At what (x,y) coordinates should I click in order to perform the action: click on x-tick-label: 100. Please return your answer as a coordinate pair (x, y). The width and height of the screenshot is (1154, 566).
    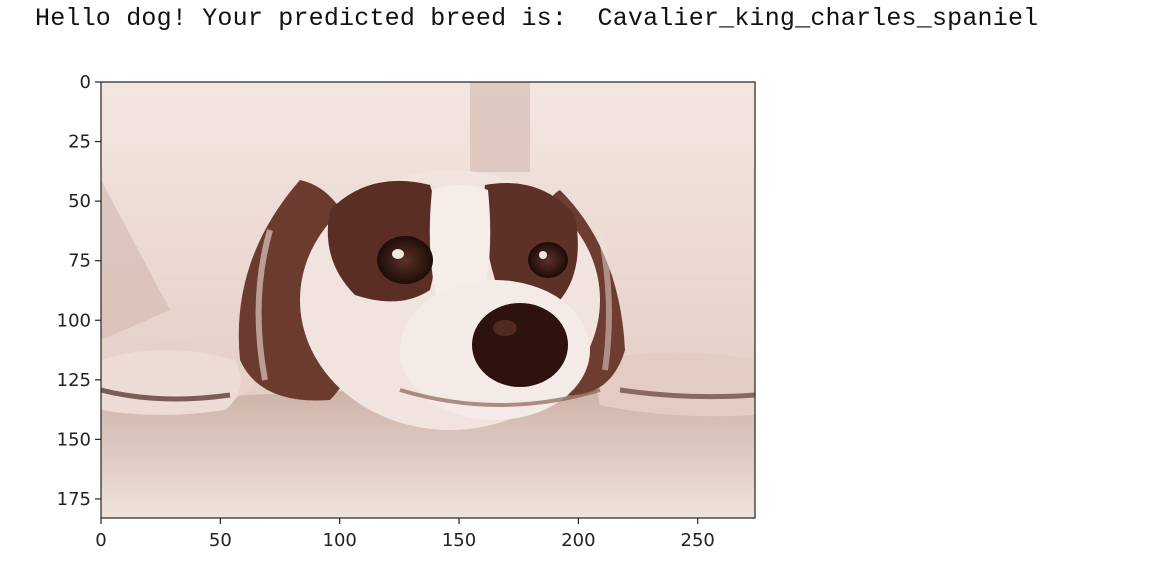
    Looking at the image, I should click on (340, 540).